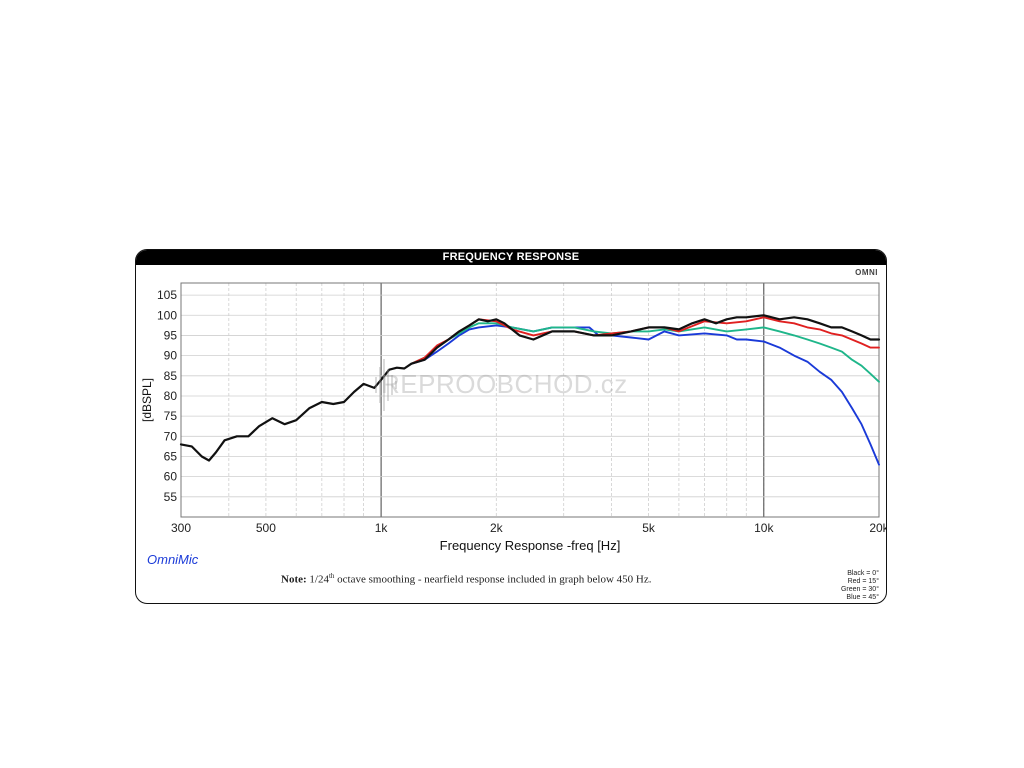 This screenshot has height=768, width=1024. What do you see at coordinates (294, 579) in the screenshot?
I see `note-label: Note:` at bounding box center [294, 579].